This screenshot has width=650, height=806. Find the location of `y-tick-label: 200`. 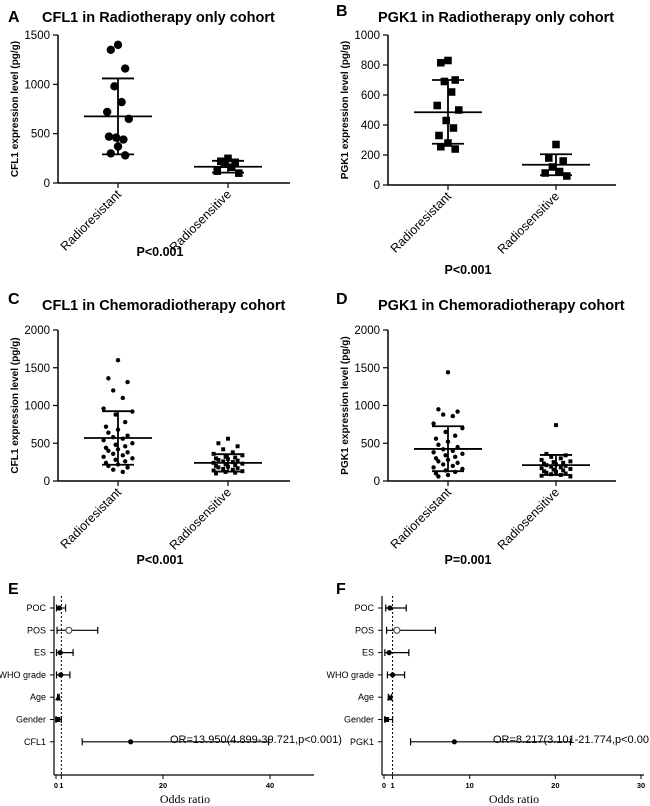

y-tick-label: 200 is located at coordinates (370, 156).